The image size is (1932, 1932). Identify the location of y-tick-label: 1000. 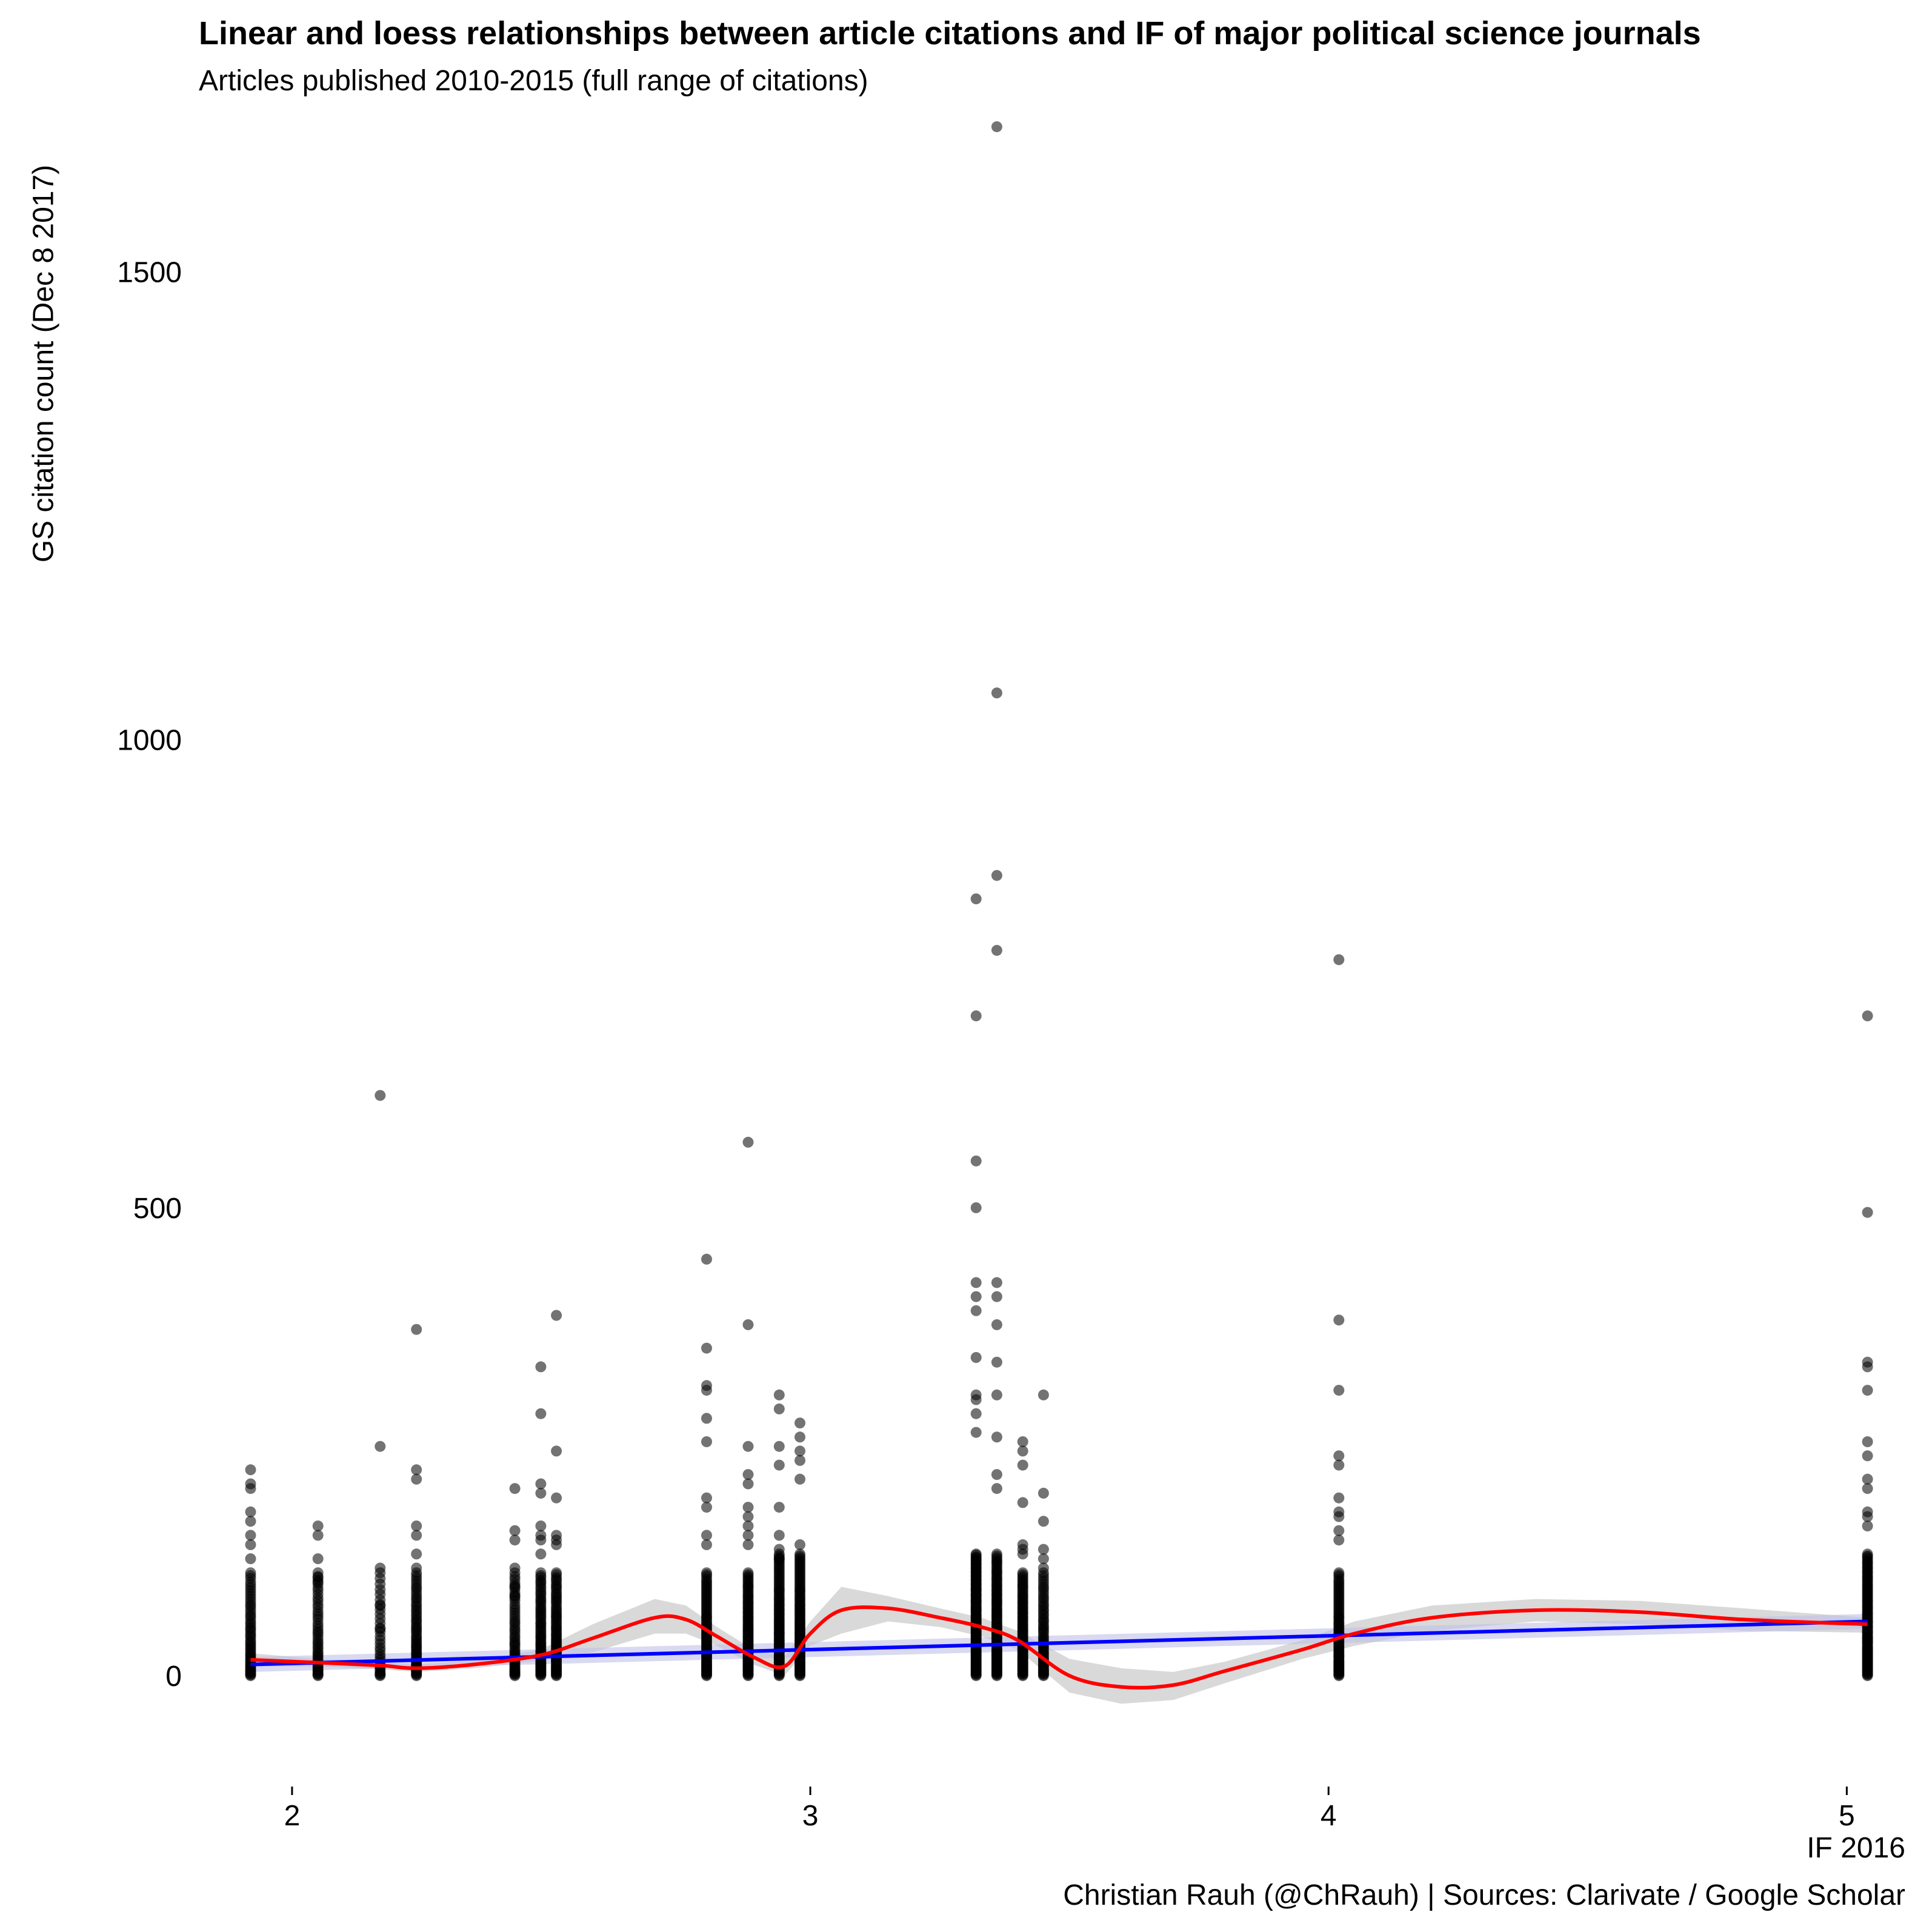
(149, 741).